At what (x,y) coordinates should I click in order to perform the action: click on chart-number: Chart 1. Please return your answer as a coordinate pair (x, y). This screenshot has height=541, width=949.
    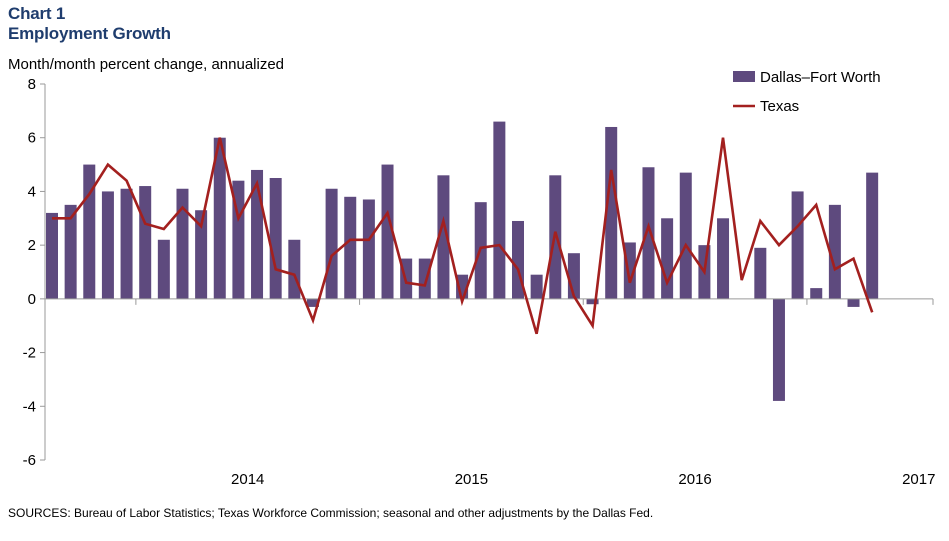
    Looking at the image, I should click on (37, 13).